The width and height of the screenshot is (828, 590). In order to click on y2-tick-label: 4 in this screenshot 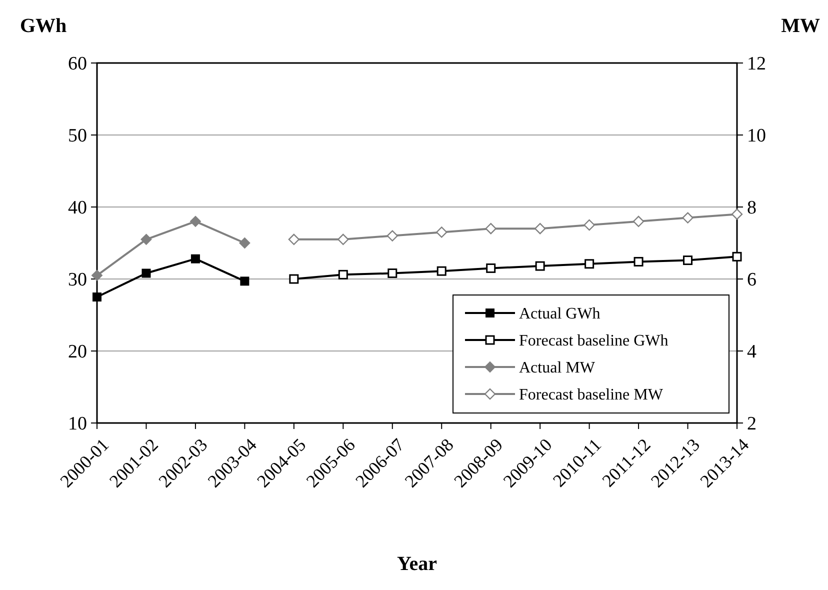, I will do `click(752, 352)`.